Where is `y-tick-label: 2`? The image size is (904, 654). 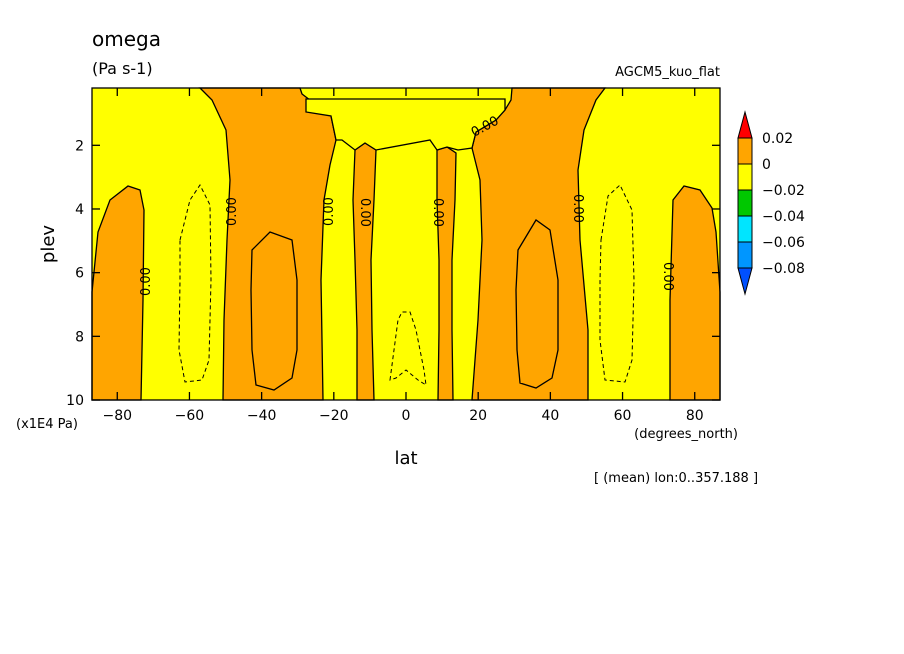
y-tick-label: 2 is located at coordinates (79, 146).